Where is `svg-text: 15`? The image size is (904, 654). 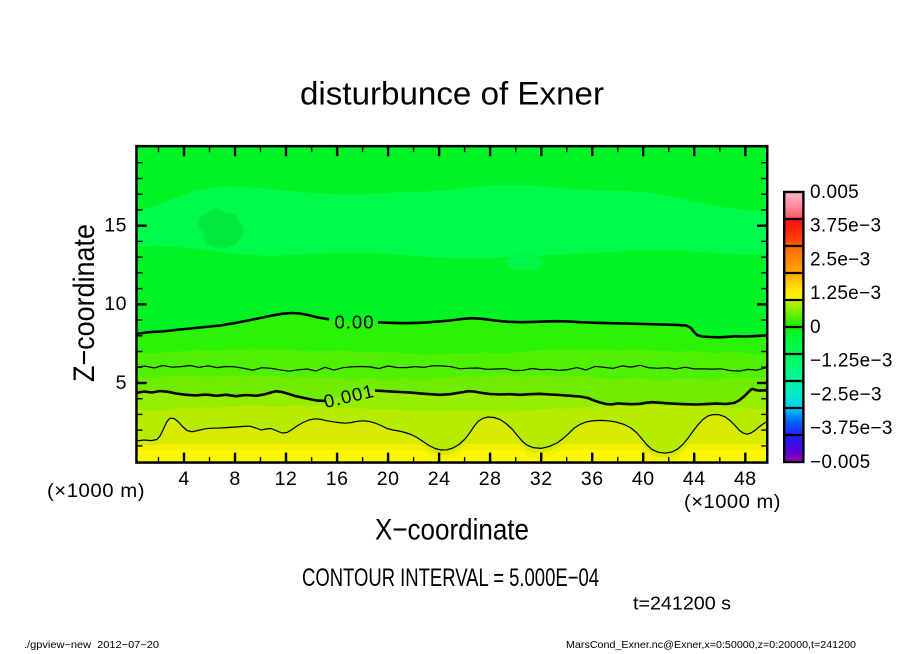
svg-text: 15 is located at coordinates (115, 226).